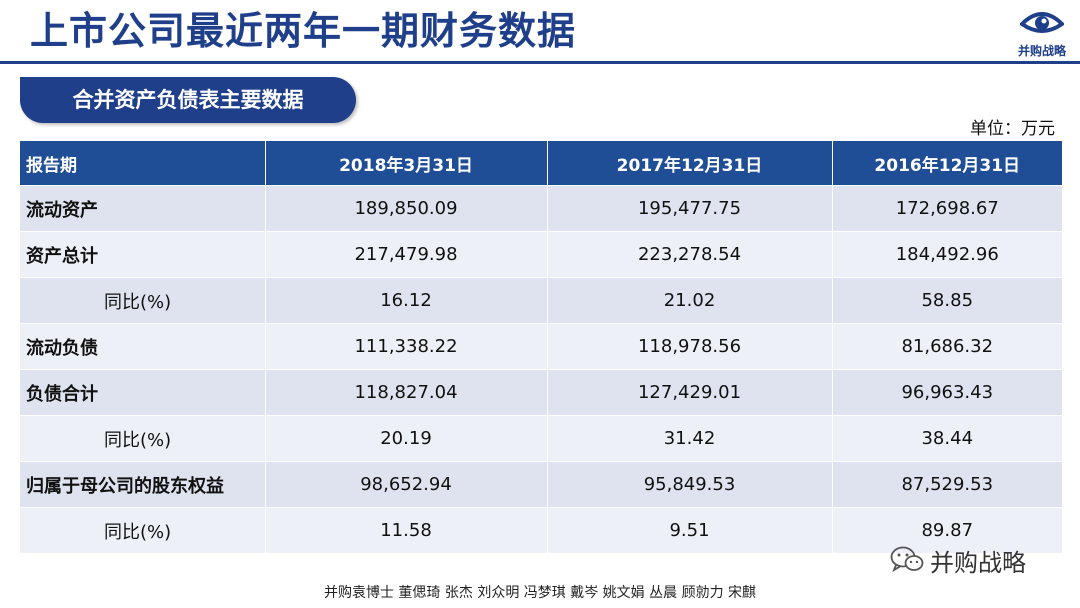  Describe the element at coordinates (143, 163) in the screenshot. I see `column-header-period: 报告期` at that location.